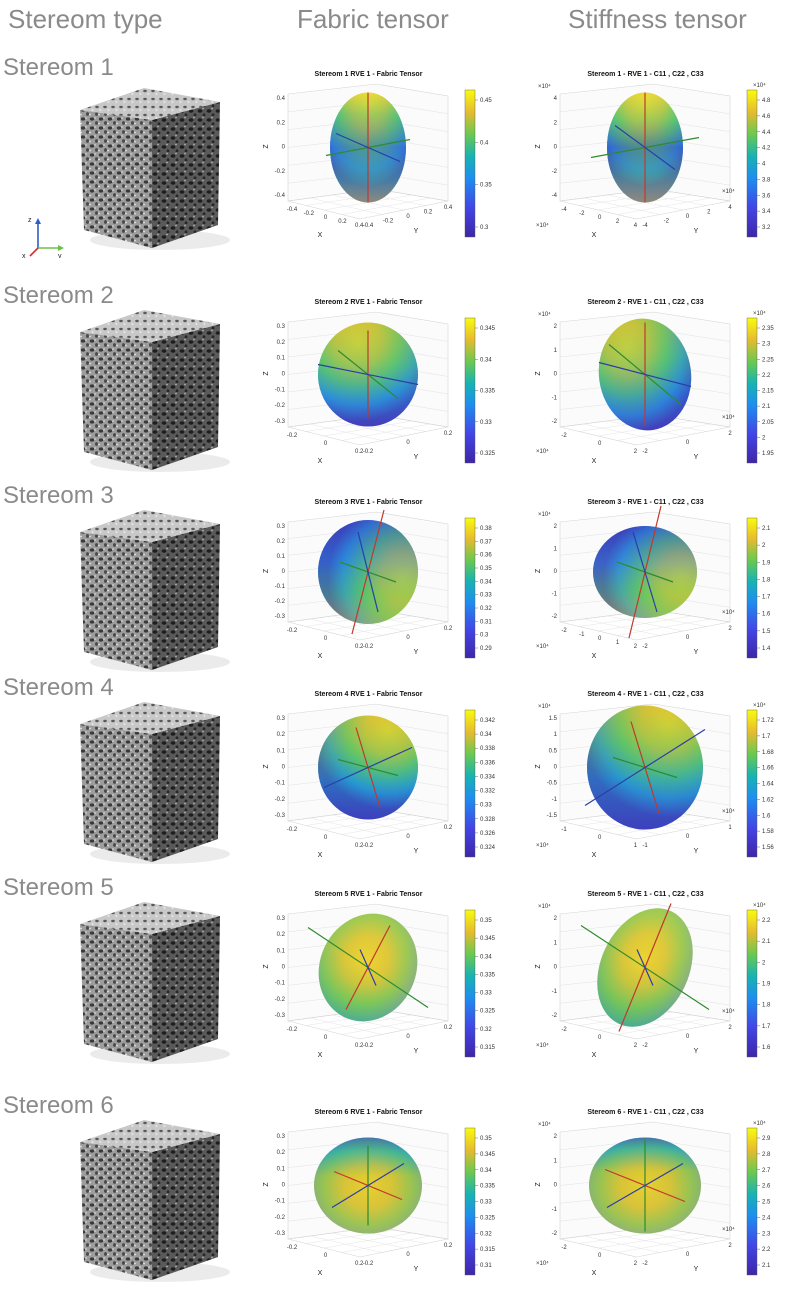 The width and height of the screenshot is (799, 1309). I want to click on plot-title: Stereom 2 RVE 1 - Fabric Tensor, so click(369, 302).